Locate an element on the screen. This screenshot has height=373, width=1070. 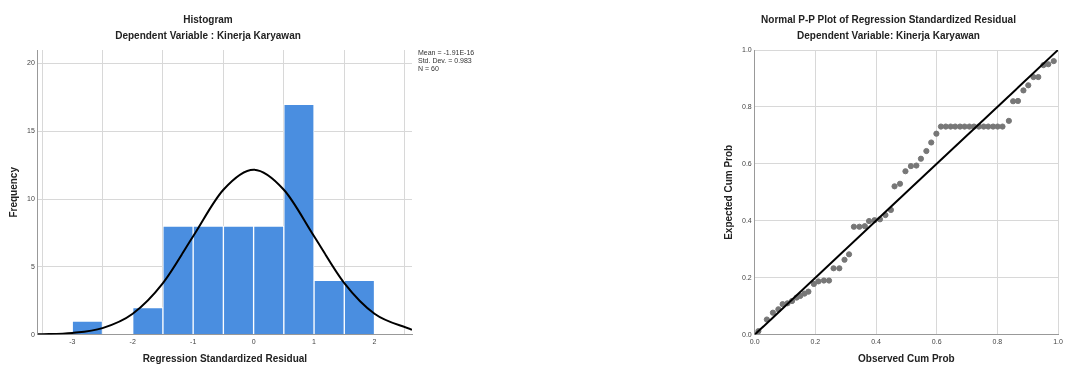
y-axis-title: Expected Cum Prob is located at coordinates (728, 192).